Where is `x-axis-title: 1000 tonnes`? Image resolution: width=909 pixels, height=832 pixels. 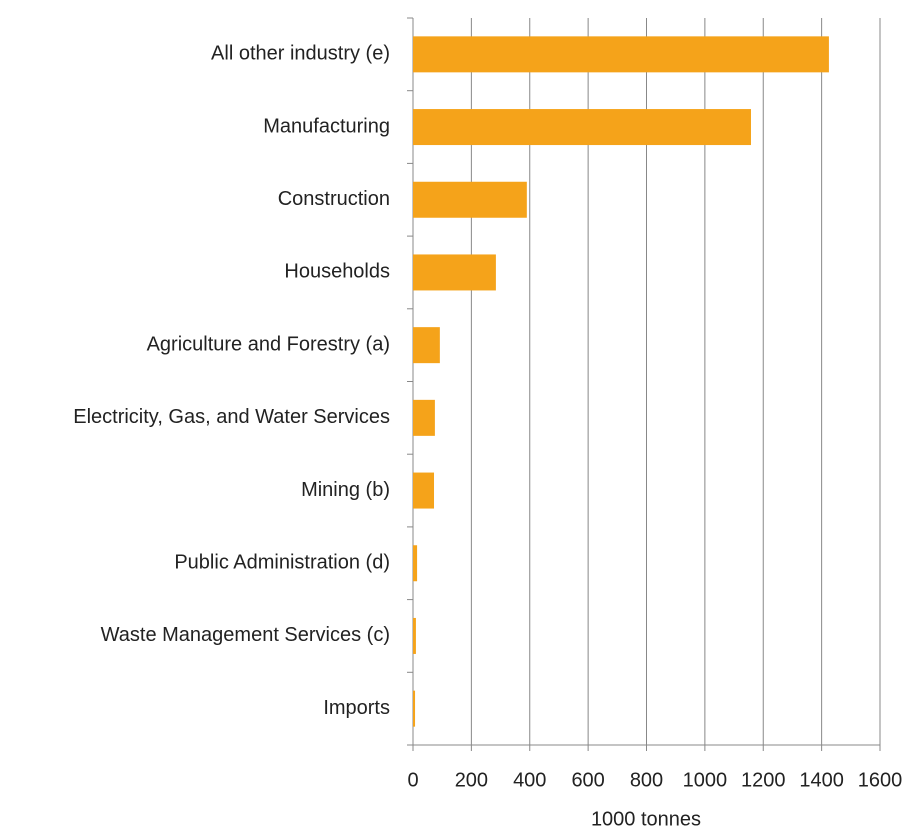
x-axis-title: 1000 tonnes is located at coordinates (646, 819).